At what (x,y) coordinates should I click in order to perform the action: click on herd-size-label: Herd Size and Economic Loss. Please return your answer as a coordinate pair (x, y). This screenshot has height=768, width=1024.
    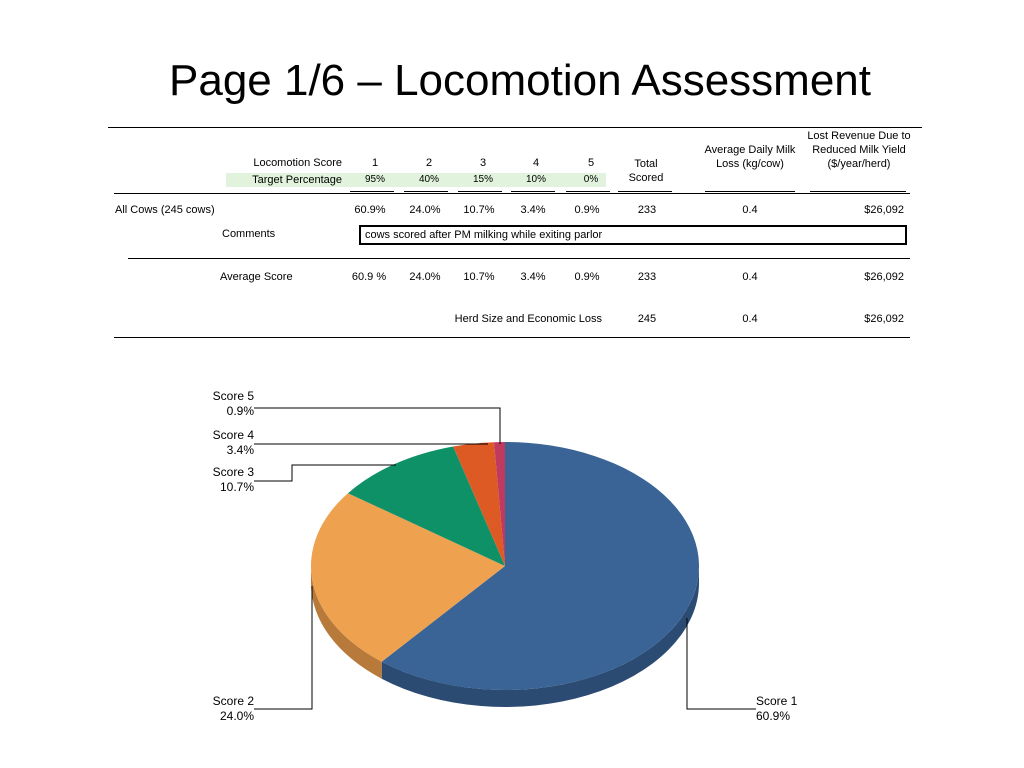
    Looking at the image, I should click on (528, 319).